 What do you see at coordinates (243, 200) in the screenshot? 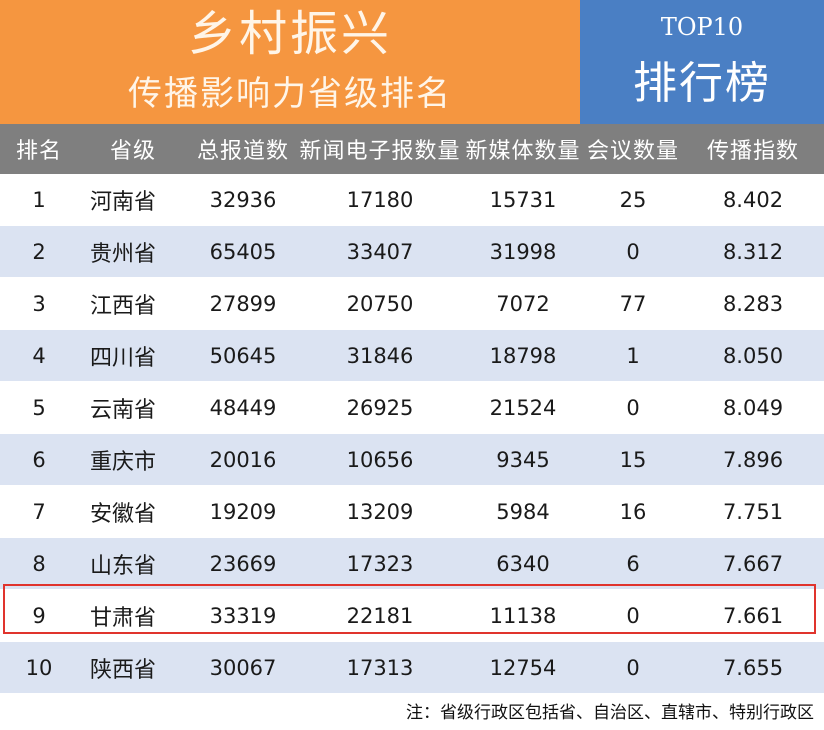
I see `total-reports-cell: 32936` at bounding box center [243, 200].